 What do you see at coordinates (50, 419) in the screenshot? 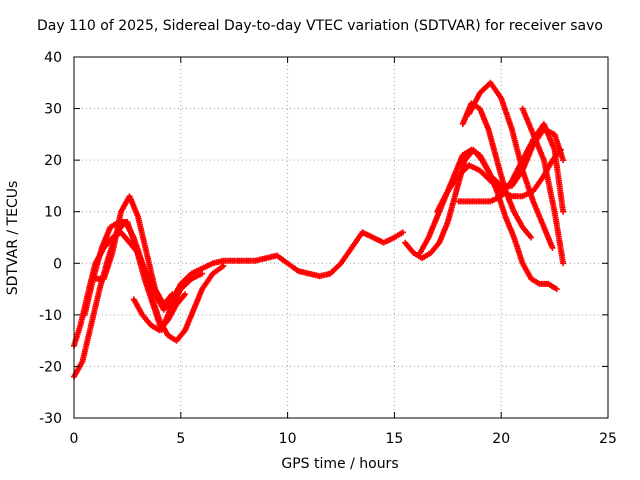
I see `y-tick-label: -30` at bounding box center [50, 419].